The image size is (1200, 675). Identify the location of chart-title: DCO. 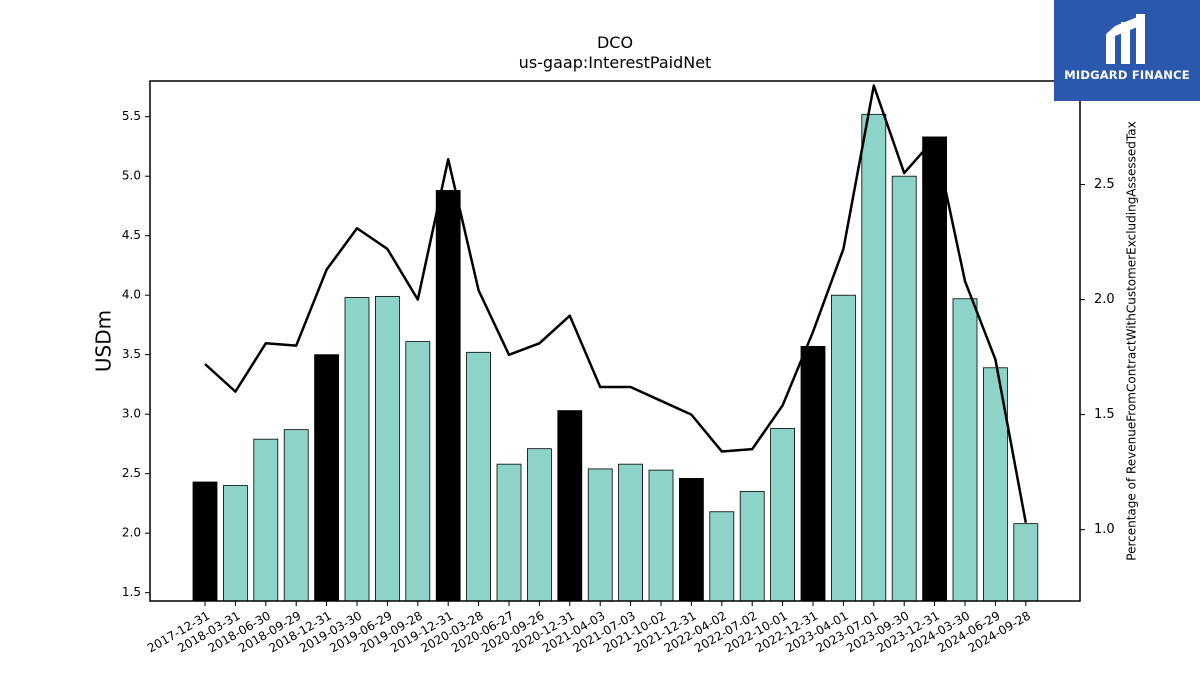
(615, 42).